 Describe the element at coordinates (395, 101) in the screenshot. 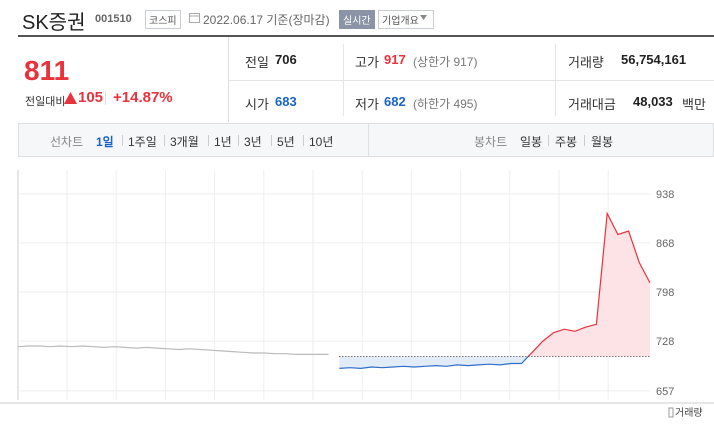

I see `stat-value: 682` at that location.